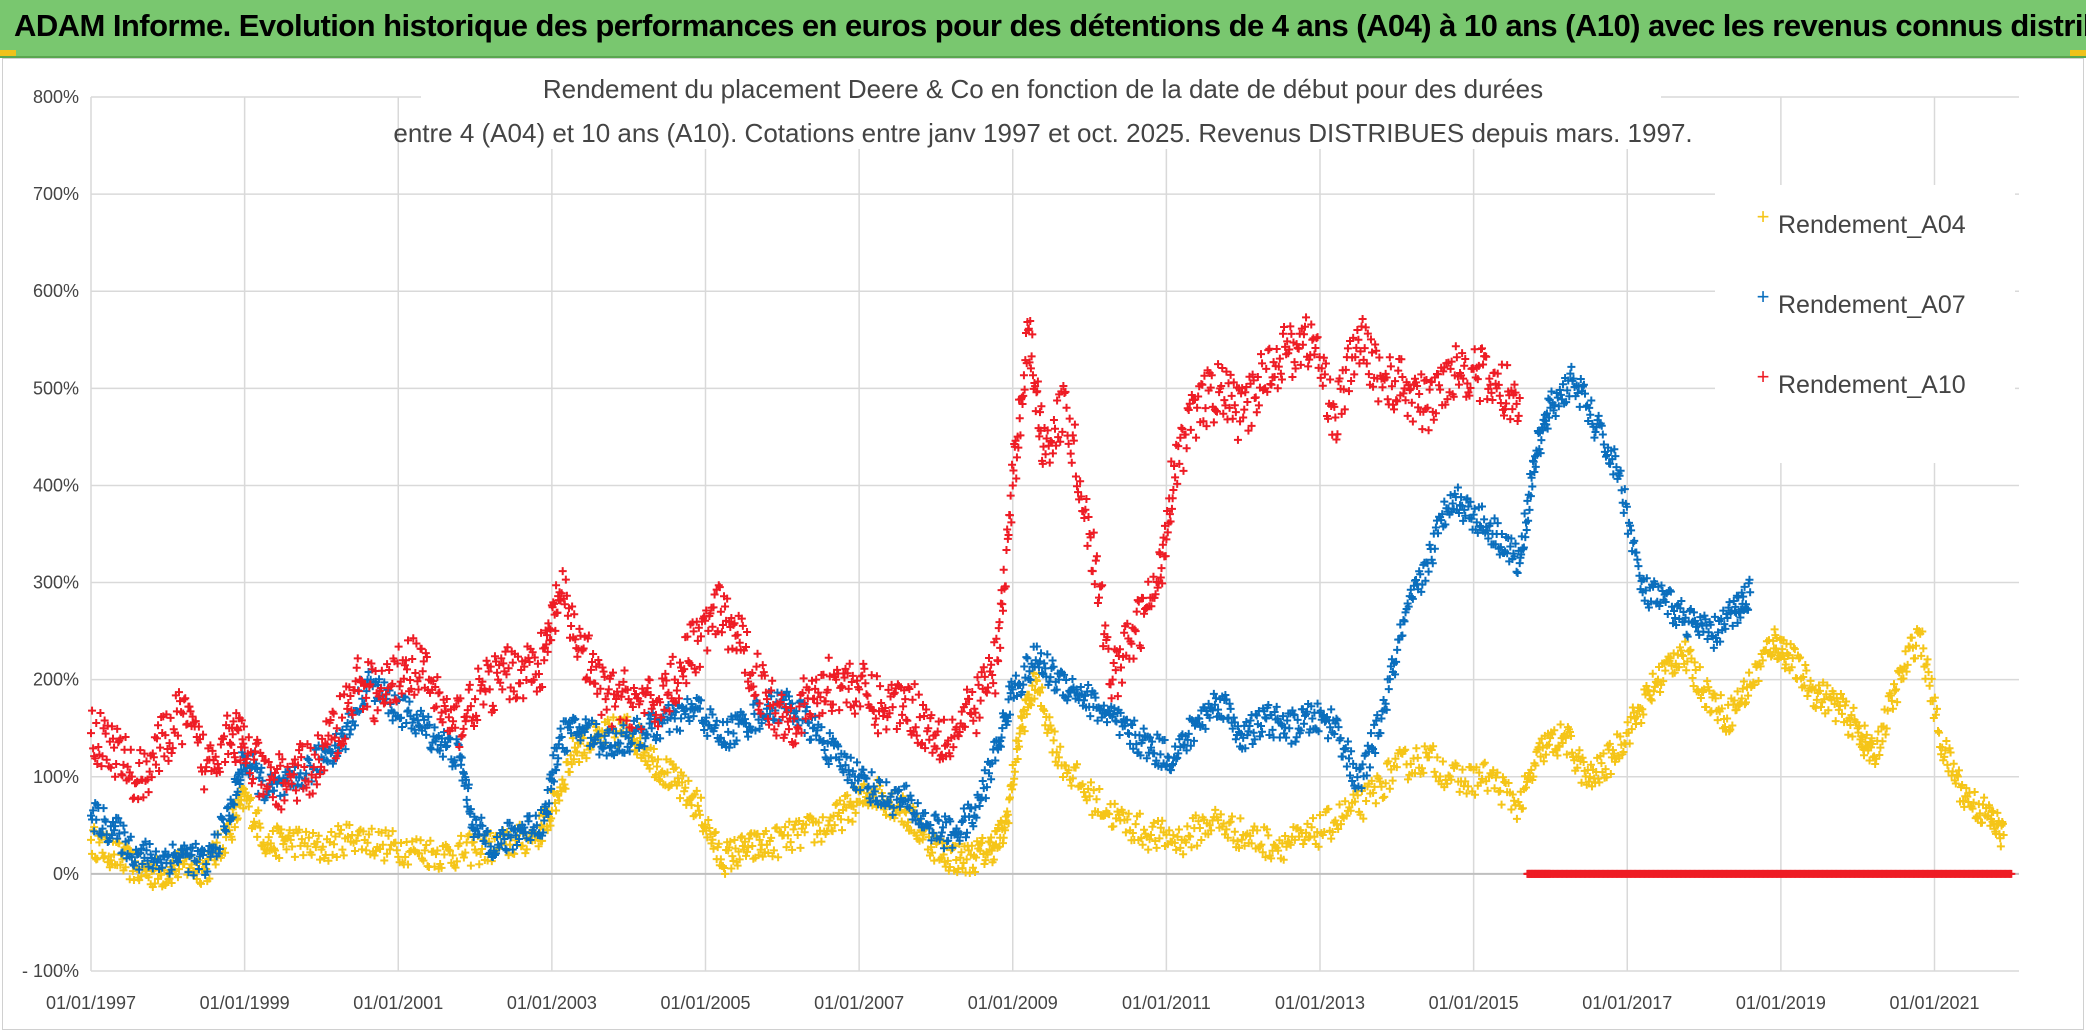 This screenshot has height=1032, width=2086. I want to click on point-a10, so click(160, 747).